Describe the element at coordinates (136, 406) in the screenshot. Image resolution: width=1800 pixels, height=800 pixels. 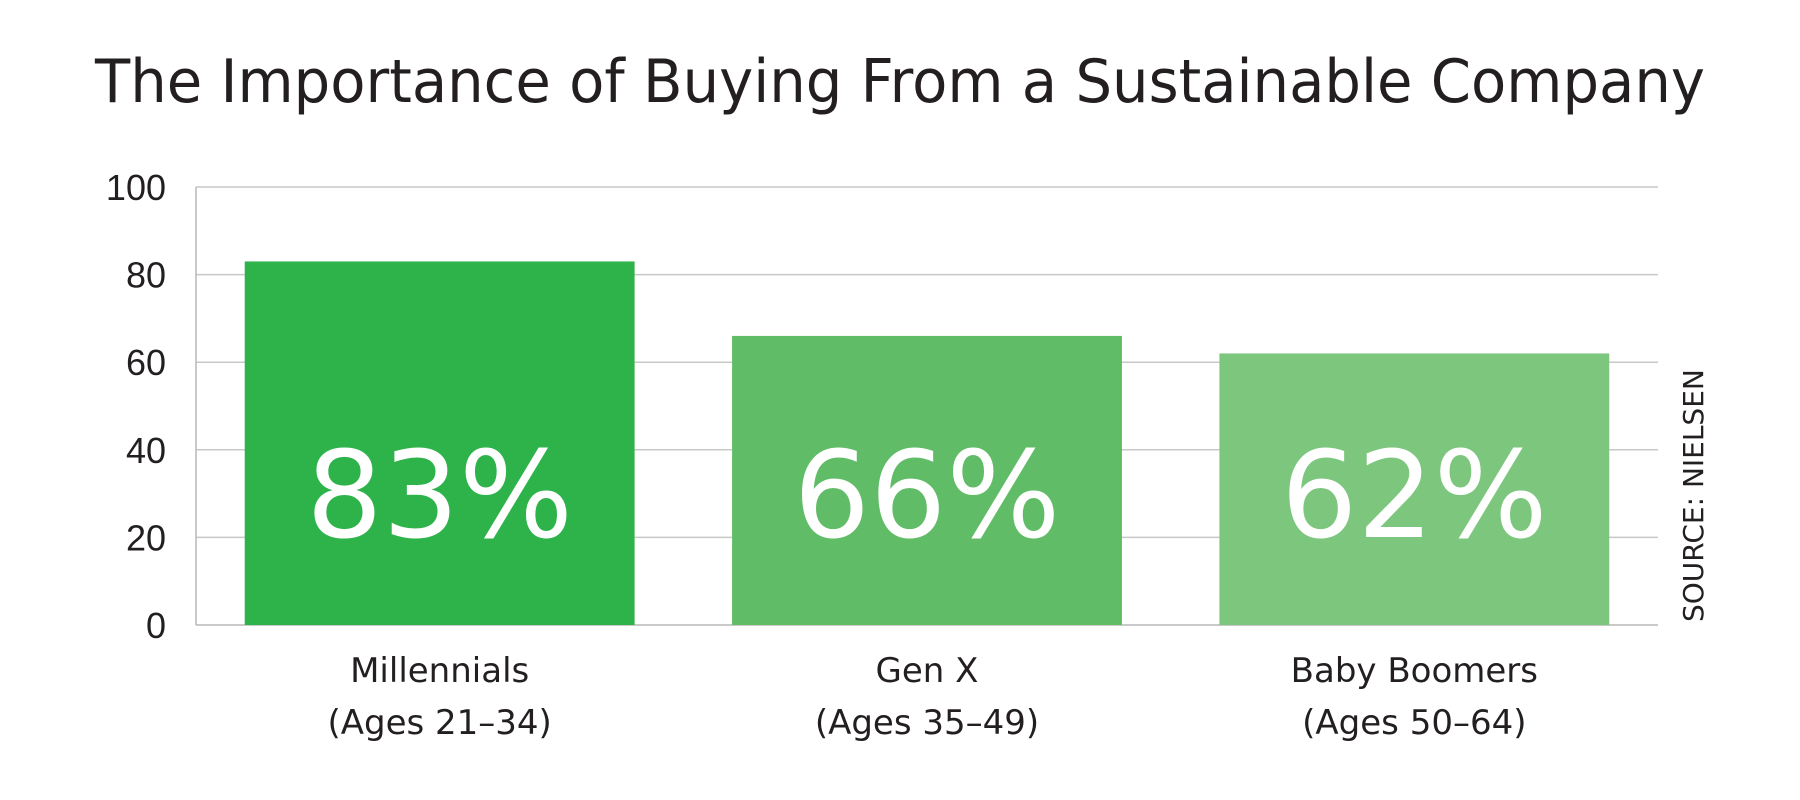
I see `y-axis-ticks: 0 20 40 60 80 100` at that location.